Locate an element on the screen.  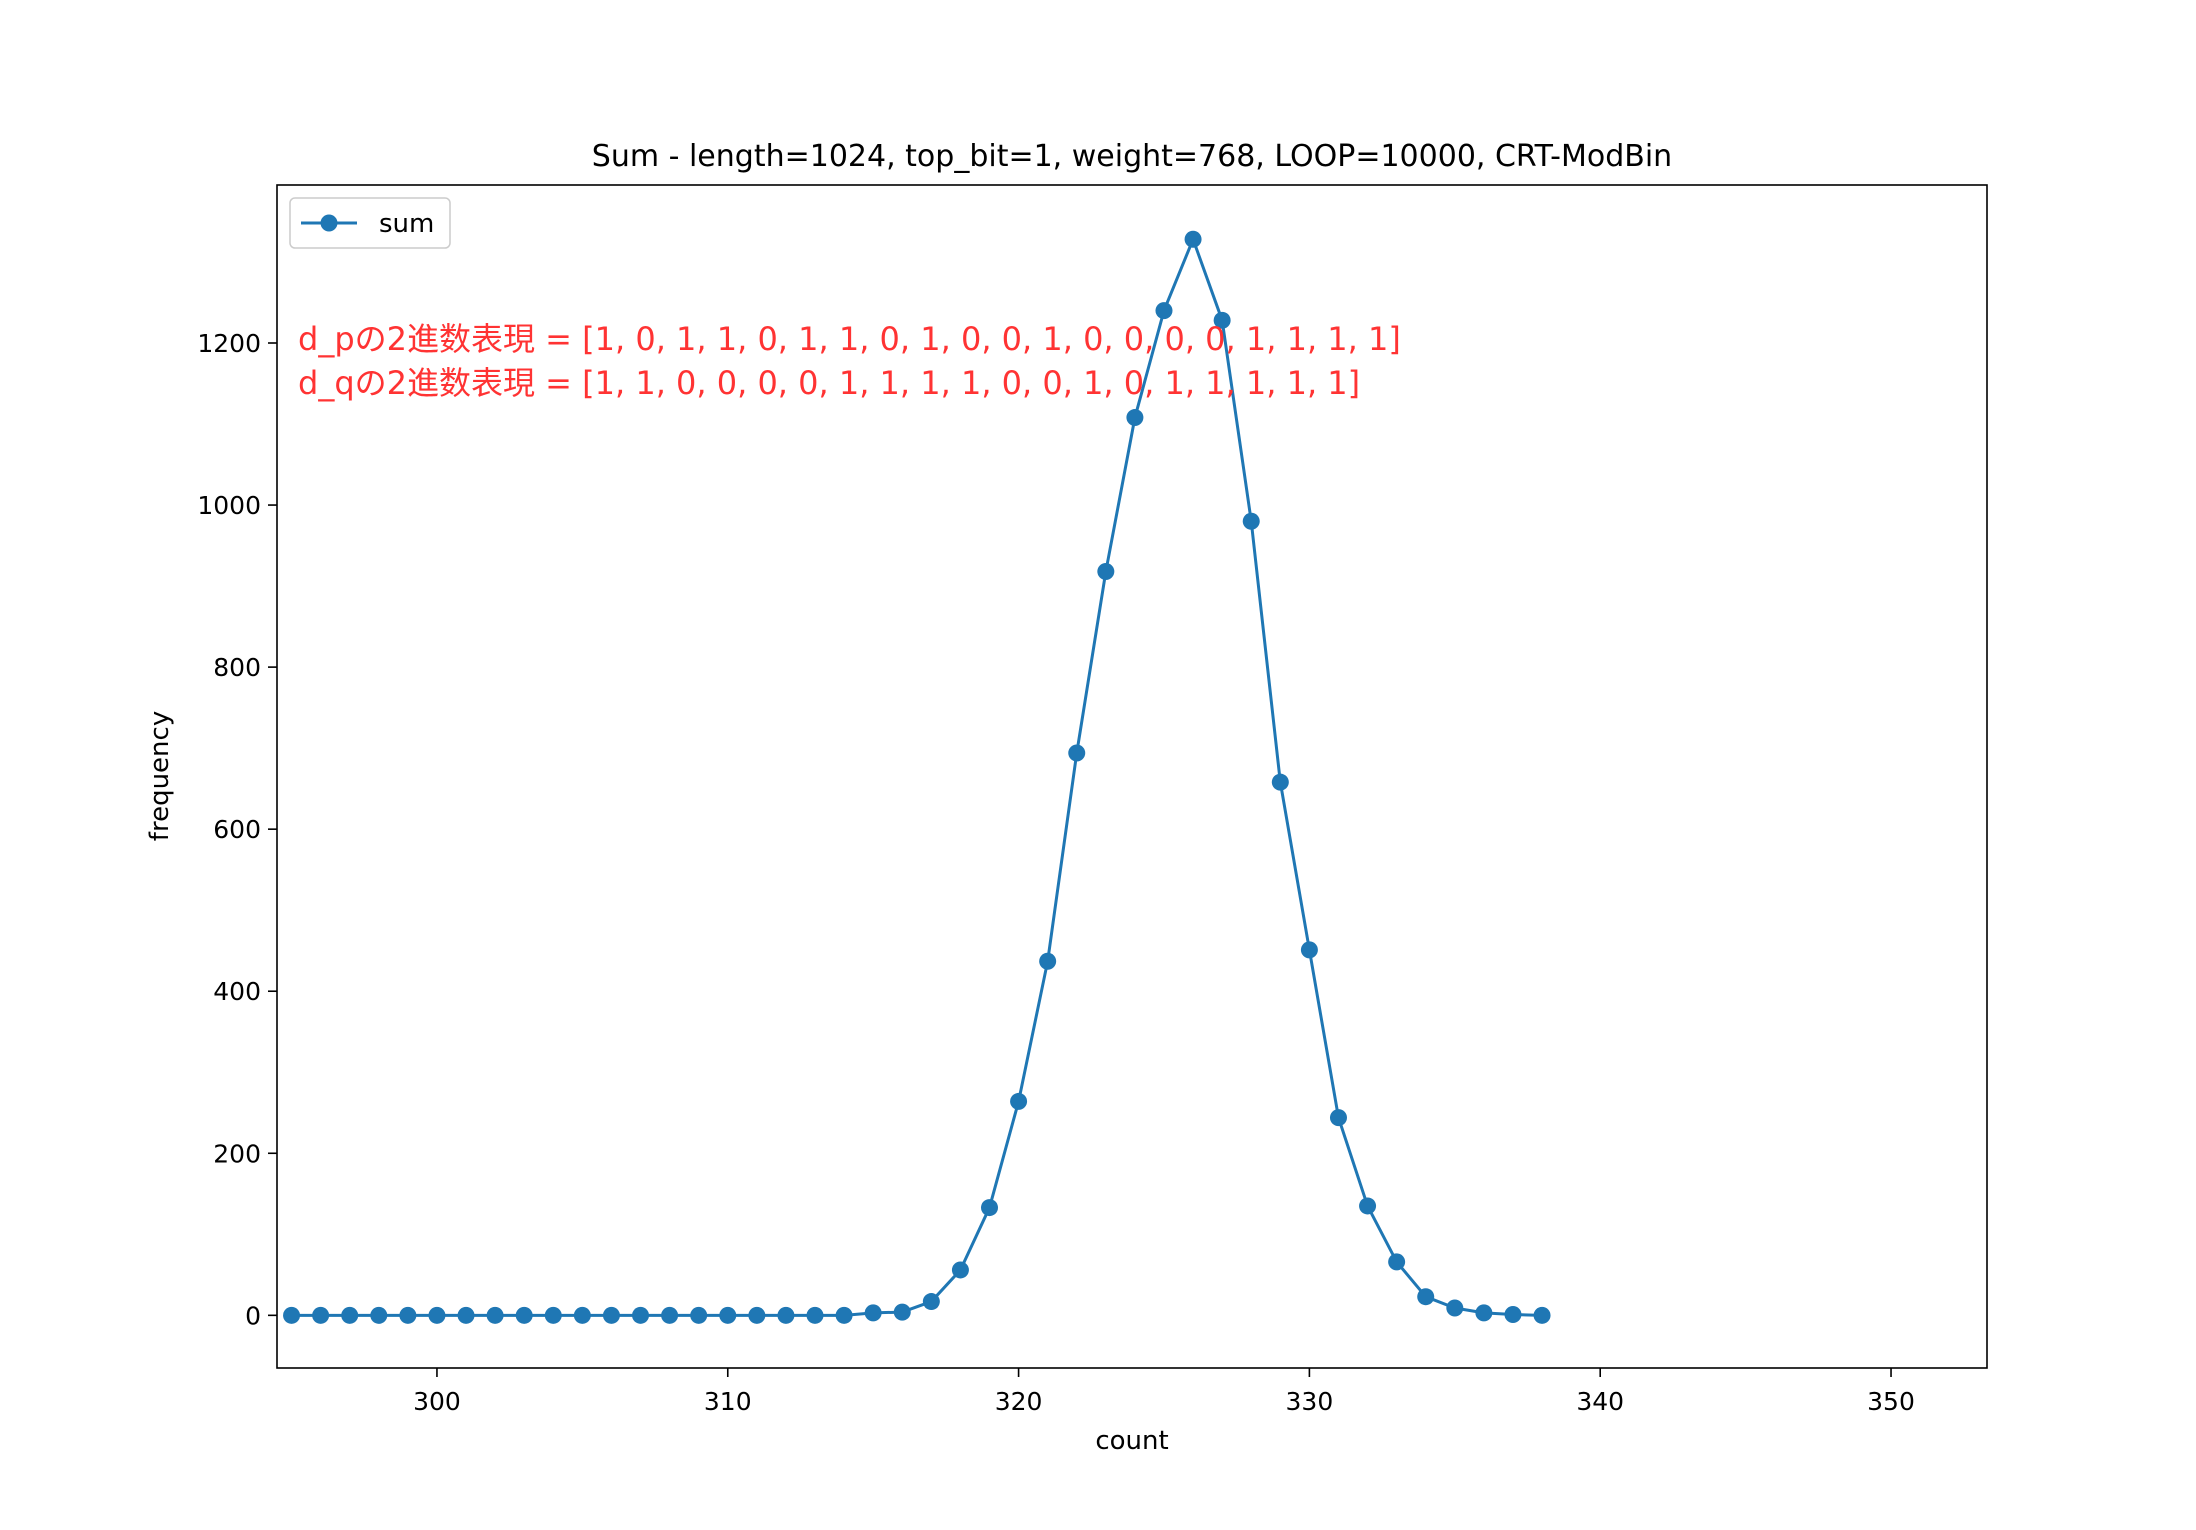
y-axis-label: frequency is located at coordinates (160, 776).